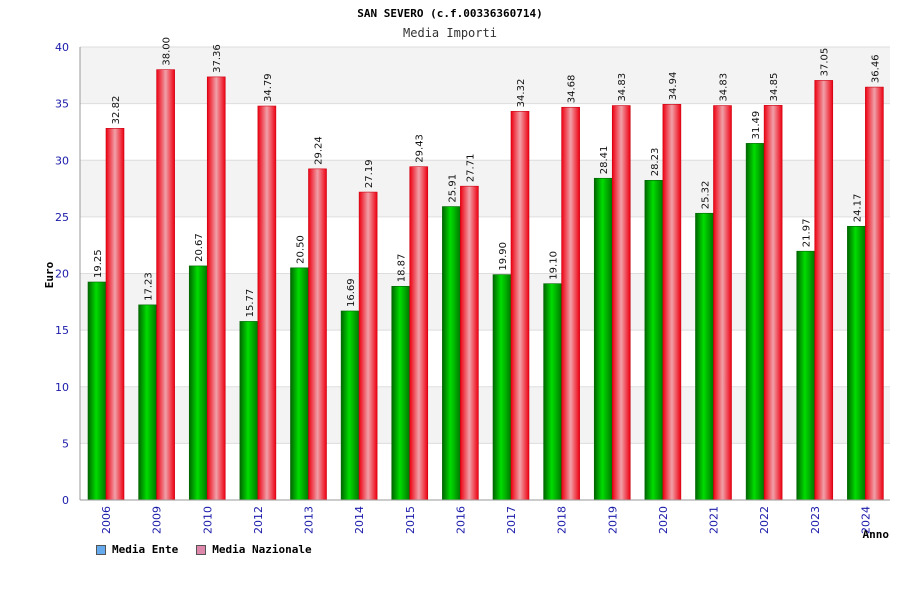 The width and height of the screenshot is (900, 600). Describe the element at coordinates (706, 195) in the screenshot. I see `data-label-media-ente: 25.32` at that location.